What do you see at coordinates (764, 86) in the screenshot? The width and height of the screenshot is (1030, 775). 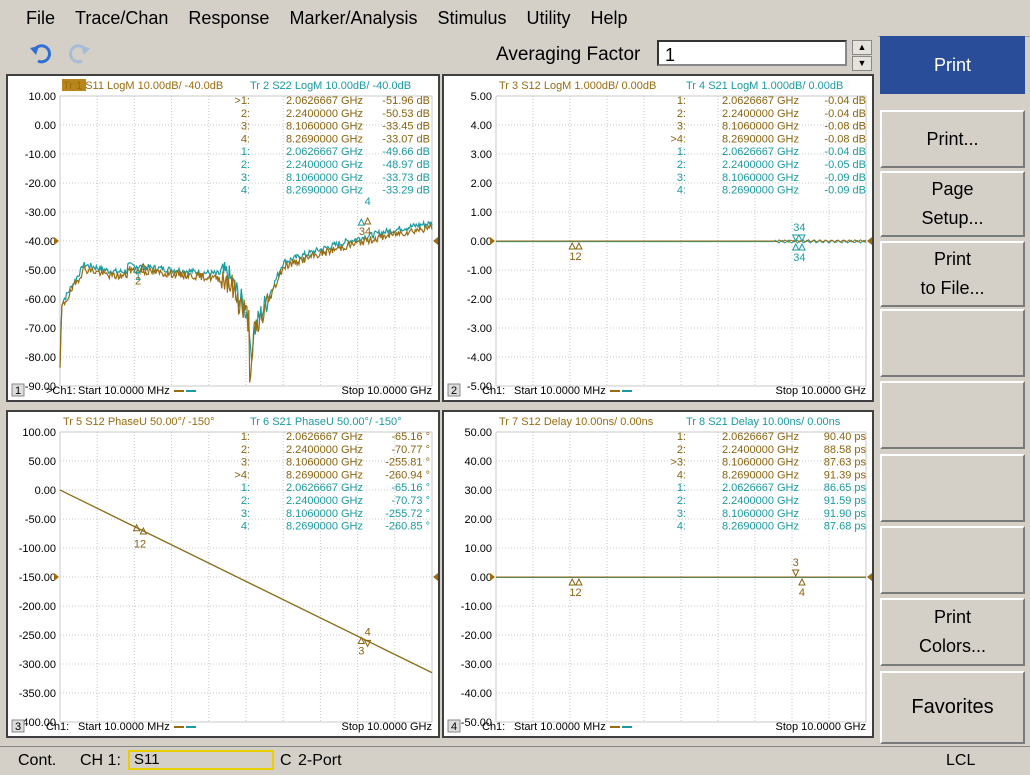 I see `trace-header-even: Tr 4 S21 LogM 1.000dB/ 0.00dB` at bounding box center [764, 86].